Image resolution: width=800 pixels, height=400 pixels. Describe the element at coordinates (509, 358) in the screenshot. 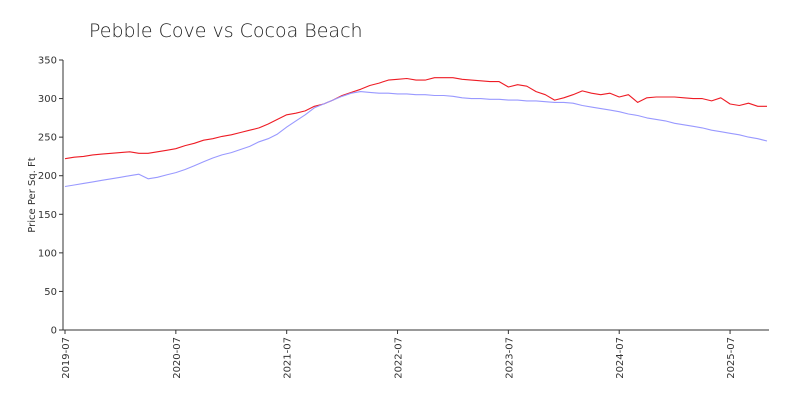

I see `x-tick-label: 2023-07` at that location.